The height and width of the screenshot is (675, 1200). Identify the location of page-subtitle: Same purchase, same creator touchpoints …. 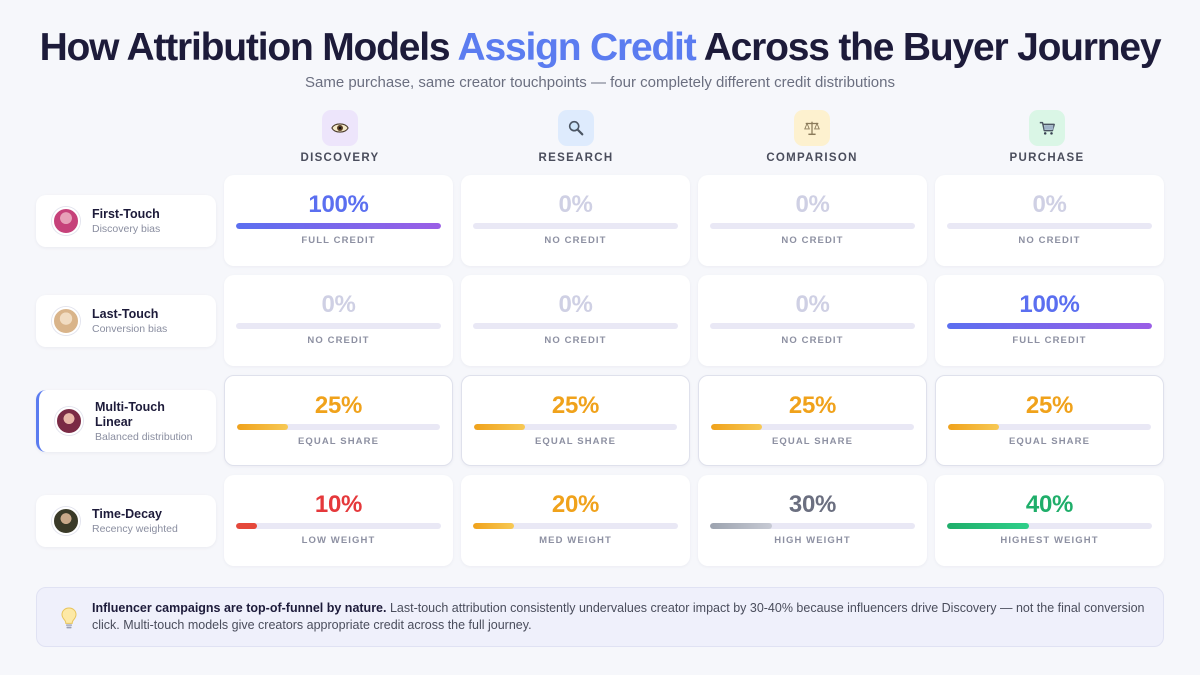
(599, 82).